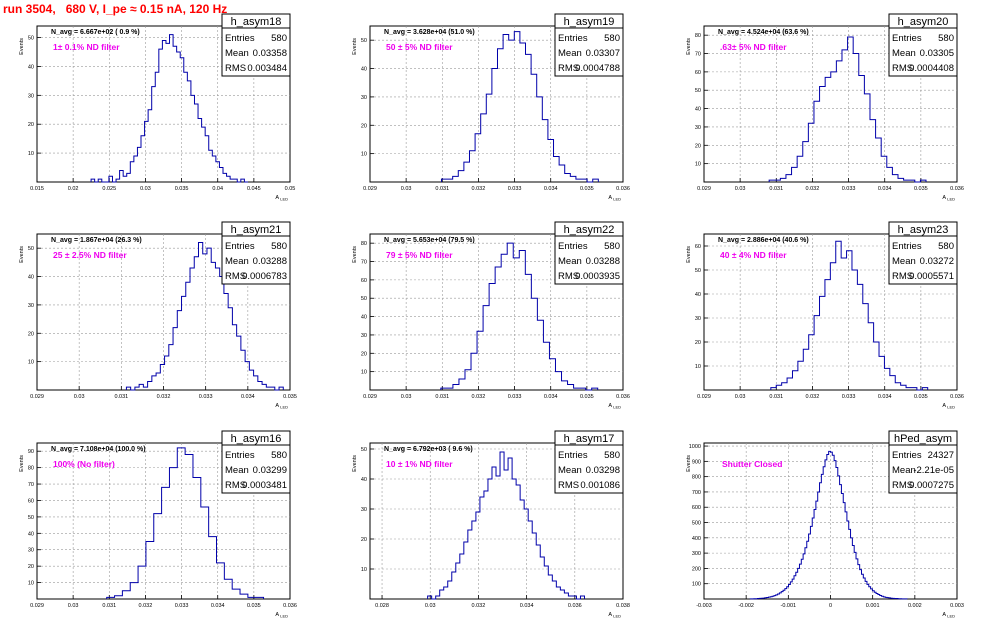 Image resolution: width=996 pixels, height=622 pixels. What do you see at coordinates (419, 255) in the screenshot?
I see `filter-label: 79 ± 5% ND filter` at bounding box center [419, 255].